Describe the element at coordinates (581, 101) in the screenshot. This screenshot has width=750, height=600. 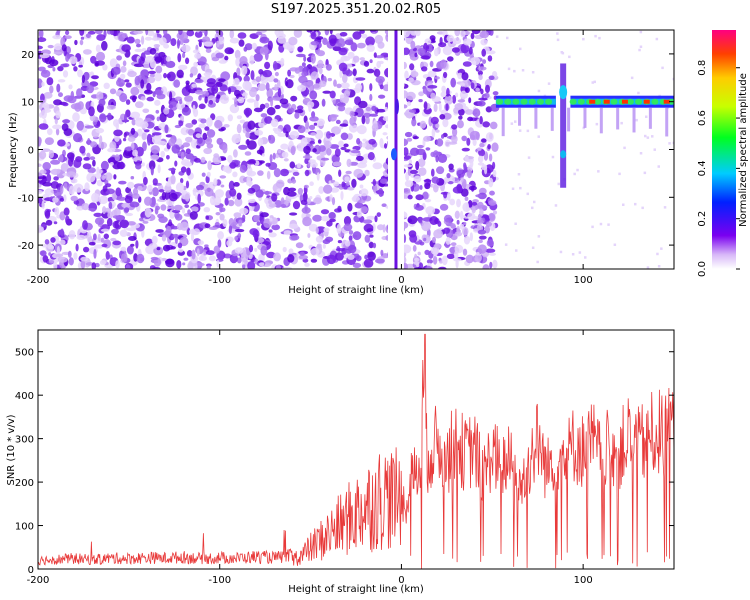
I see `tone-blob` at that location.